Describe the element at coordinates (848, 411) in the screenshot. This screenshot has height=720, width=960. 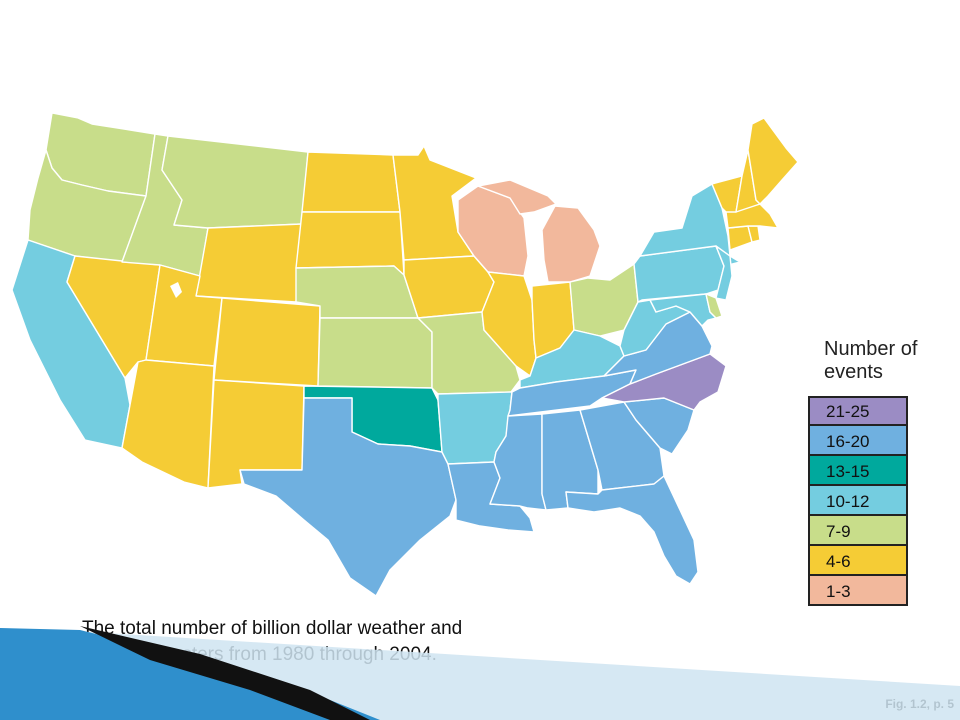
I see `legend-label: 21-25` at that location.